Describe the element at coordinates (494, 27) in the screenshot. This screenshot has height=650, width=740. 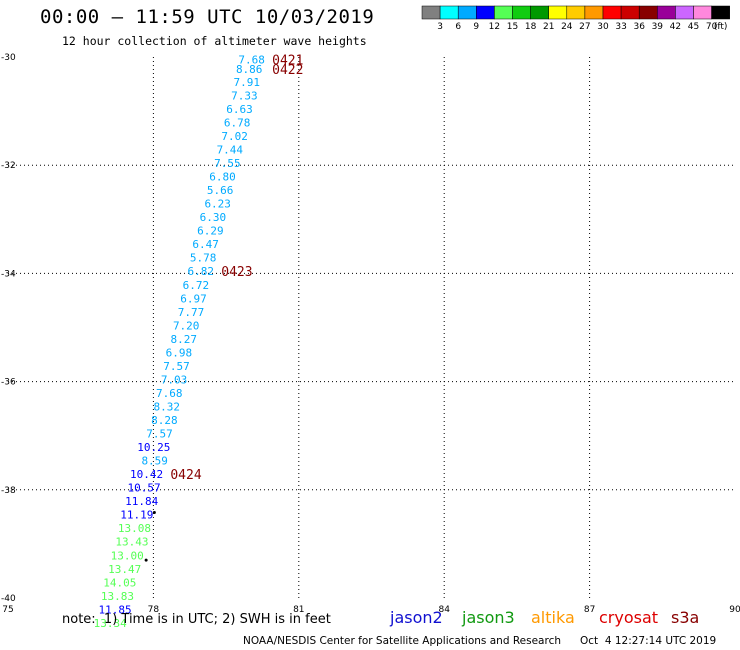
I see `colorbar-label: 12` at that location.